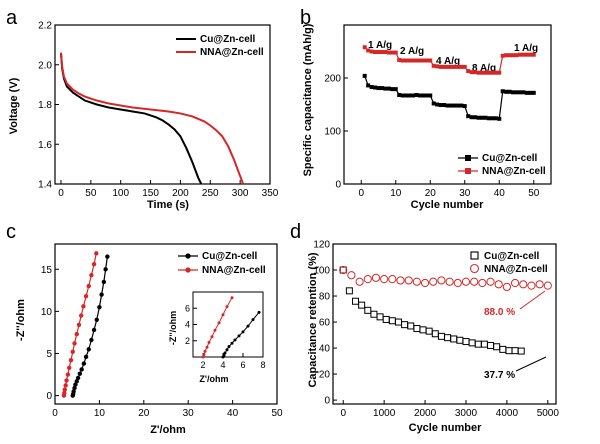  Describe the element at coordinates (203, 357) in the screenshot. I see `panel-c-inset-point-nna` at that location.